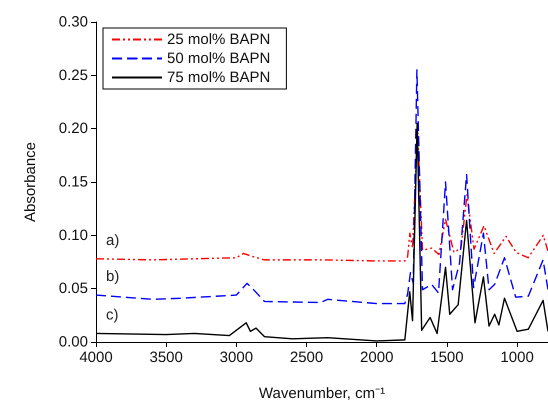 This screenshot has width=548, height=417. What do you see at coordinates (112, 315) in the screenshot?
I see `annotation: c)` at bounding box center [112, 315].